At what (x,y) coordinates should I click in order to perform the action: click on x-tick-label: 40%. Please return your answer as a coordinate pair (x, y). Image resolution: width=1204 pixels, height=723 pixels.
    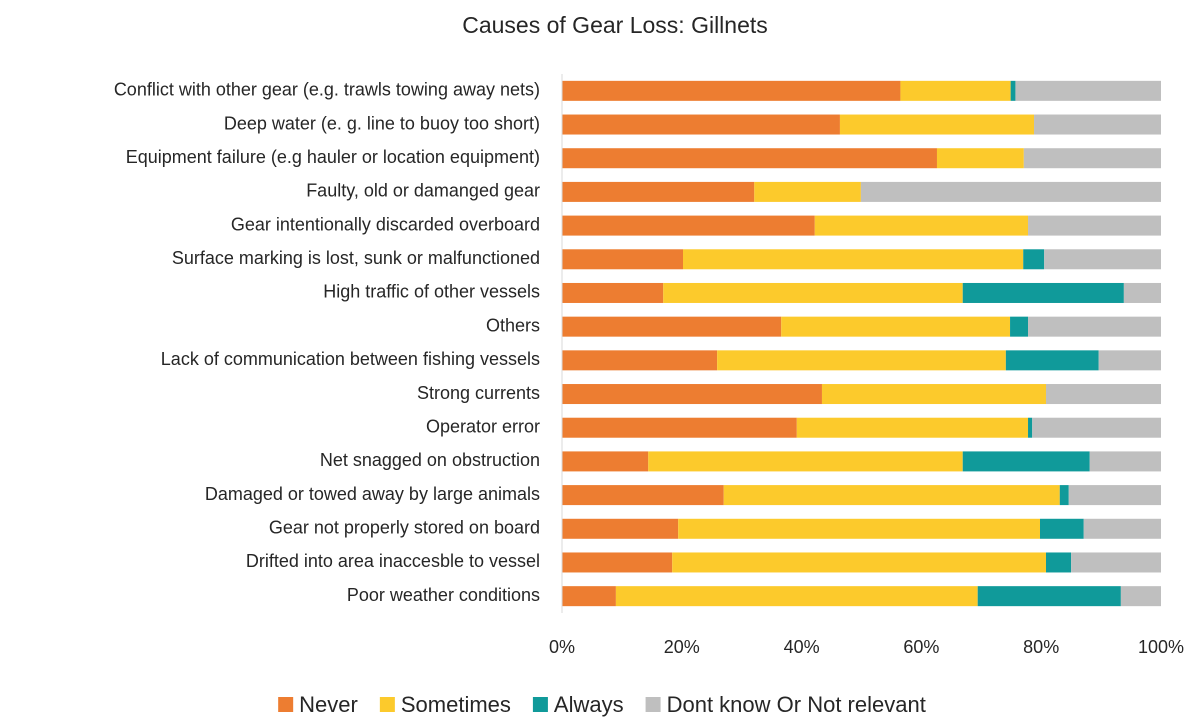
    Looking at the image, I should click on (802, 647).